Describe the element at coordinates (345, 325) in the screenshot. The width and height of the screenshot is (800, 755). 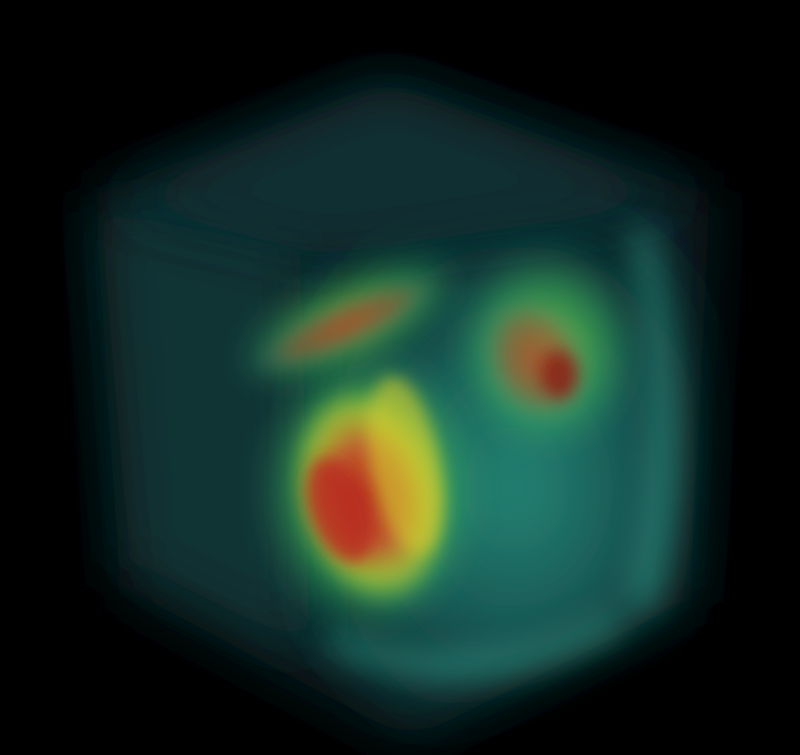
I see `red-ridge-upper-arm` at that location.